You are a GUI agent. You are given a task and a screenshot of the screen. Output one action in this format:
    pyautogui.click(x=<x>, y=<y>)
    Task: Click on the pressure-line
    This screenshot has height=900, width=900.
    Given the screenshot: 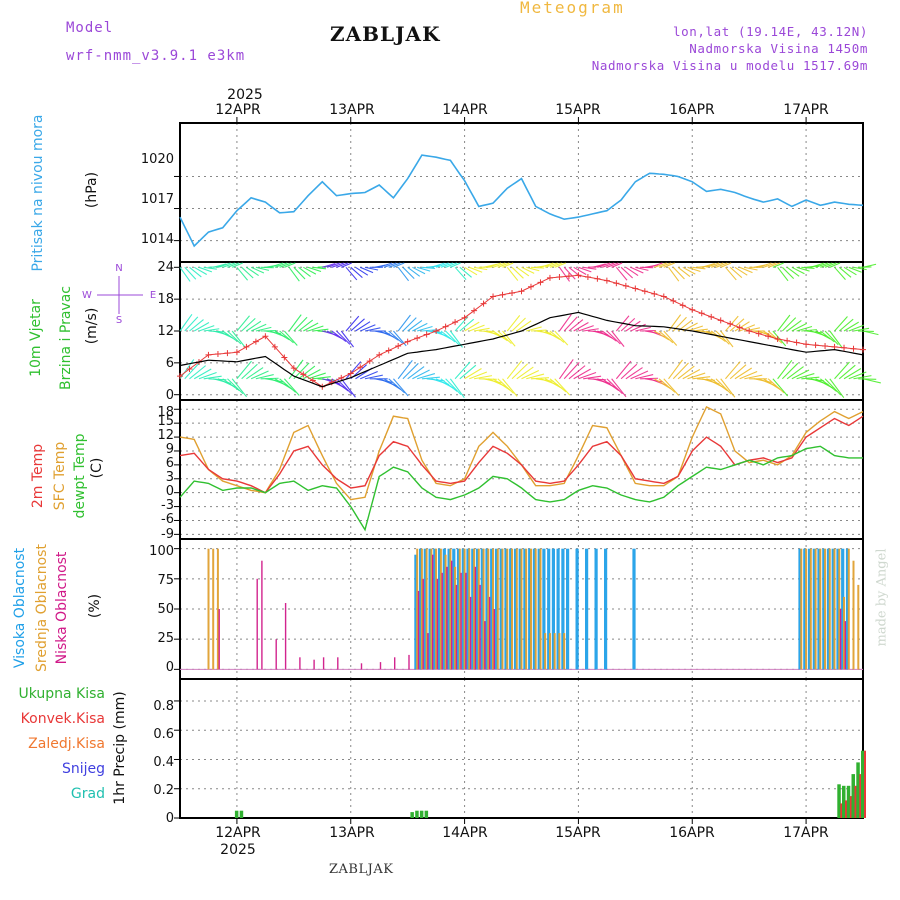 What is the action you would take?
    pyautogui.click(x=521, y=201)
    